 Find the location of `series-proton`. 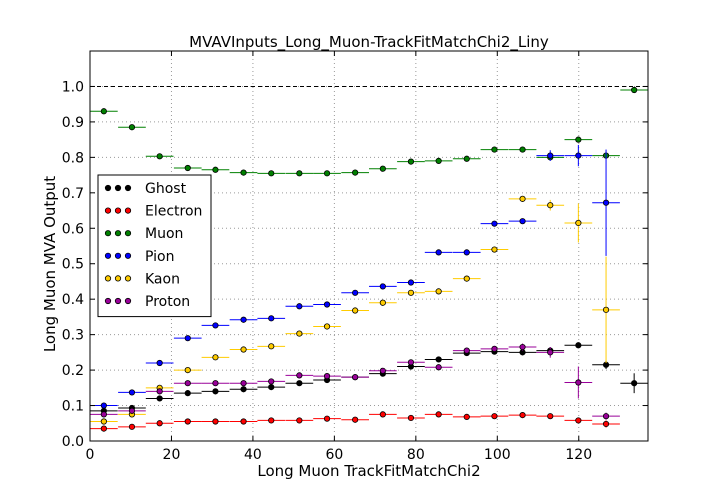

series-proton is located at coordinates (355, 381).